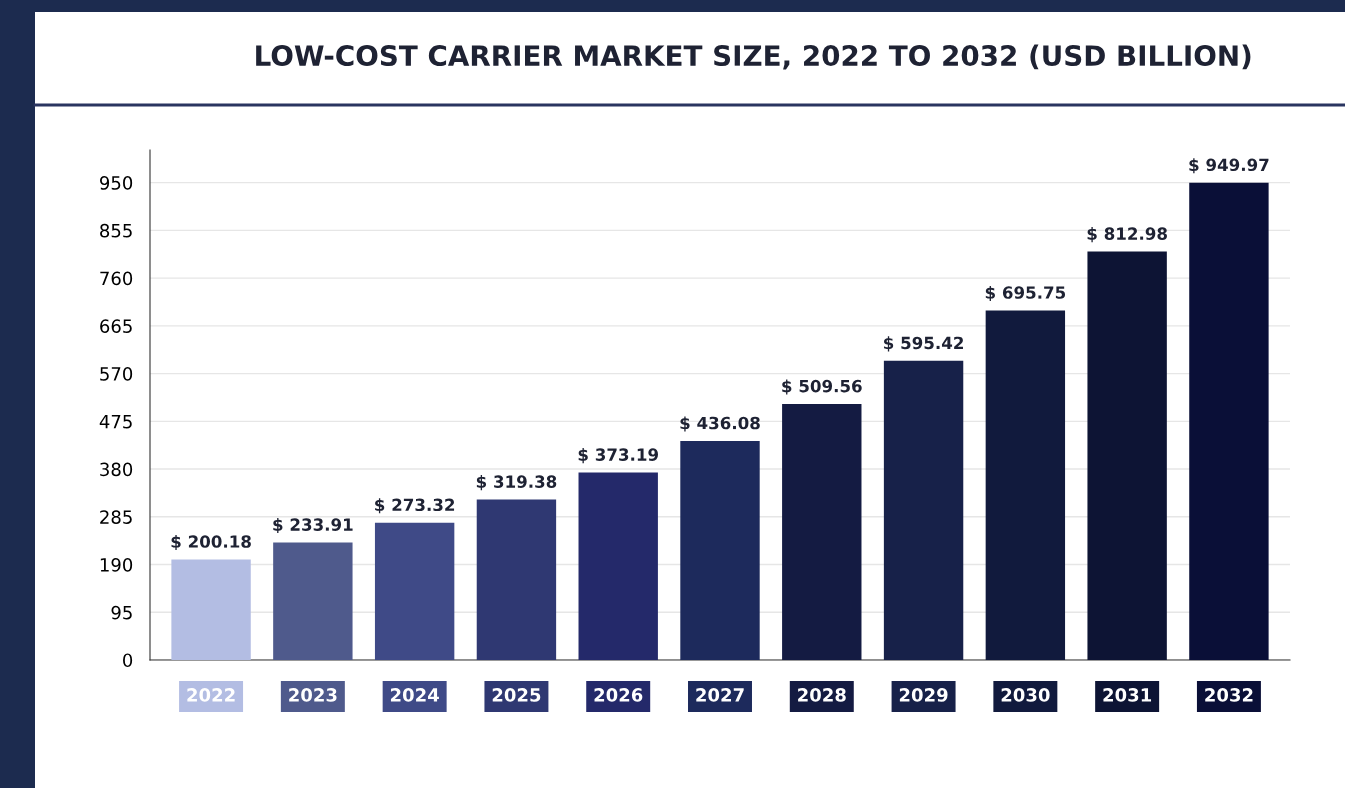  What do you see at coordinates (116, 374) in the screenshot?
I see `y-tick-label: 570` at bounding box center [116, 374].